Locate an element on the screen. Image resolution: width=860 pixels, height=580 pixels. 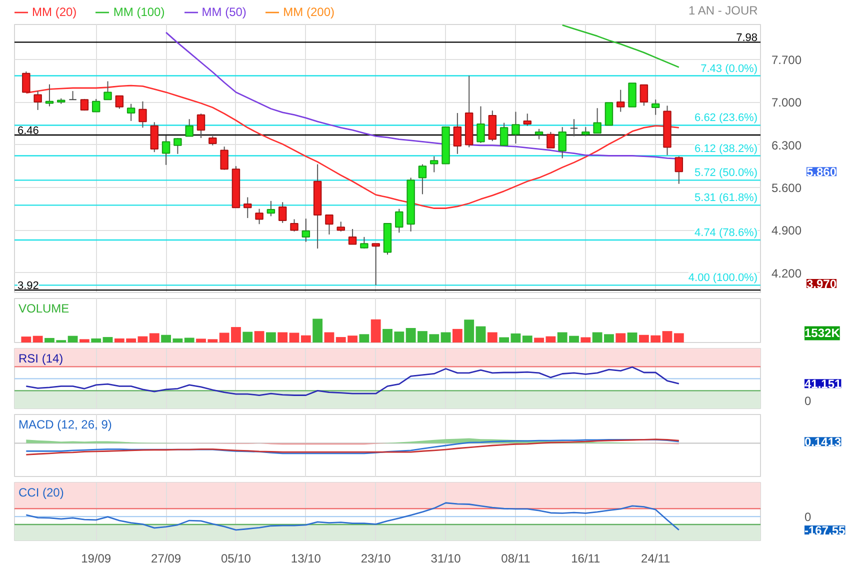
ref-line-label: 3.92 is located at coordinates (28, 286).